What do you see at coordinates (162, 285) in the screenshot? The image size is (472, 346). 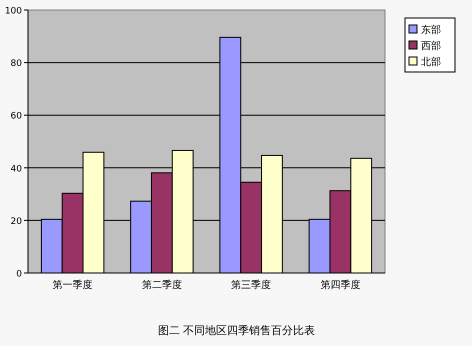 I see `x-tick-label: 第二季度` at bounding box center [162, 285].